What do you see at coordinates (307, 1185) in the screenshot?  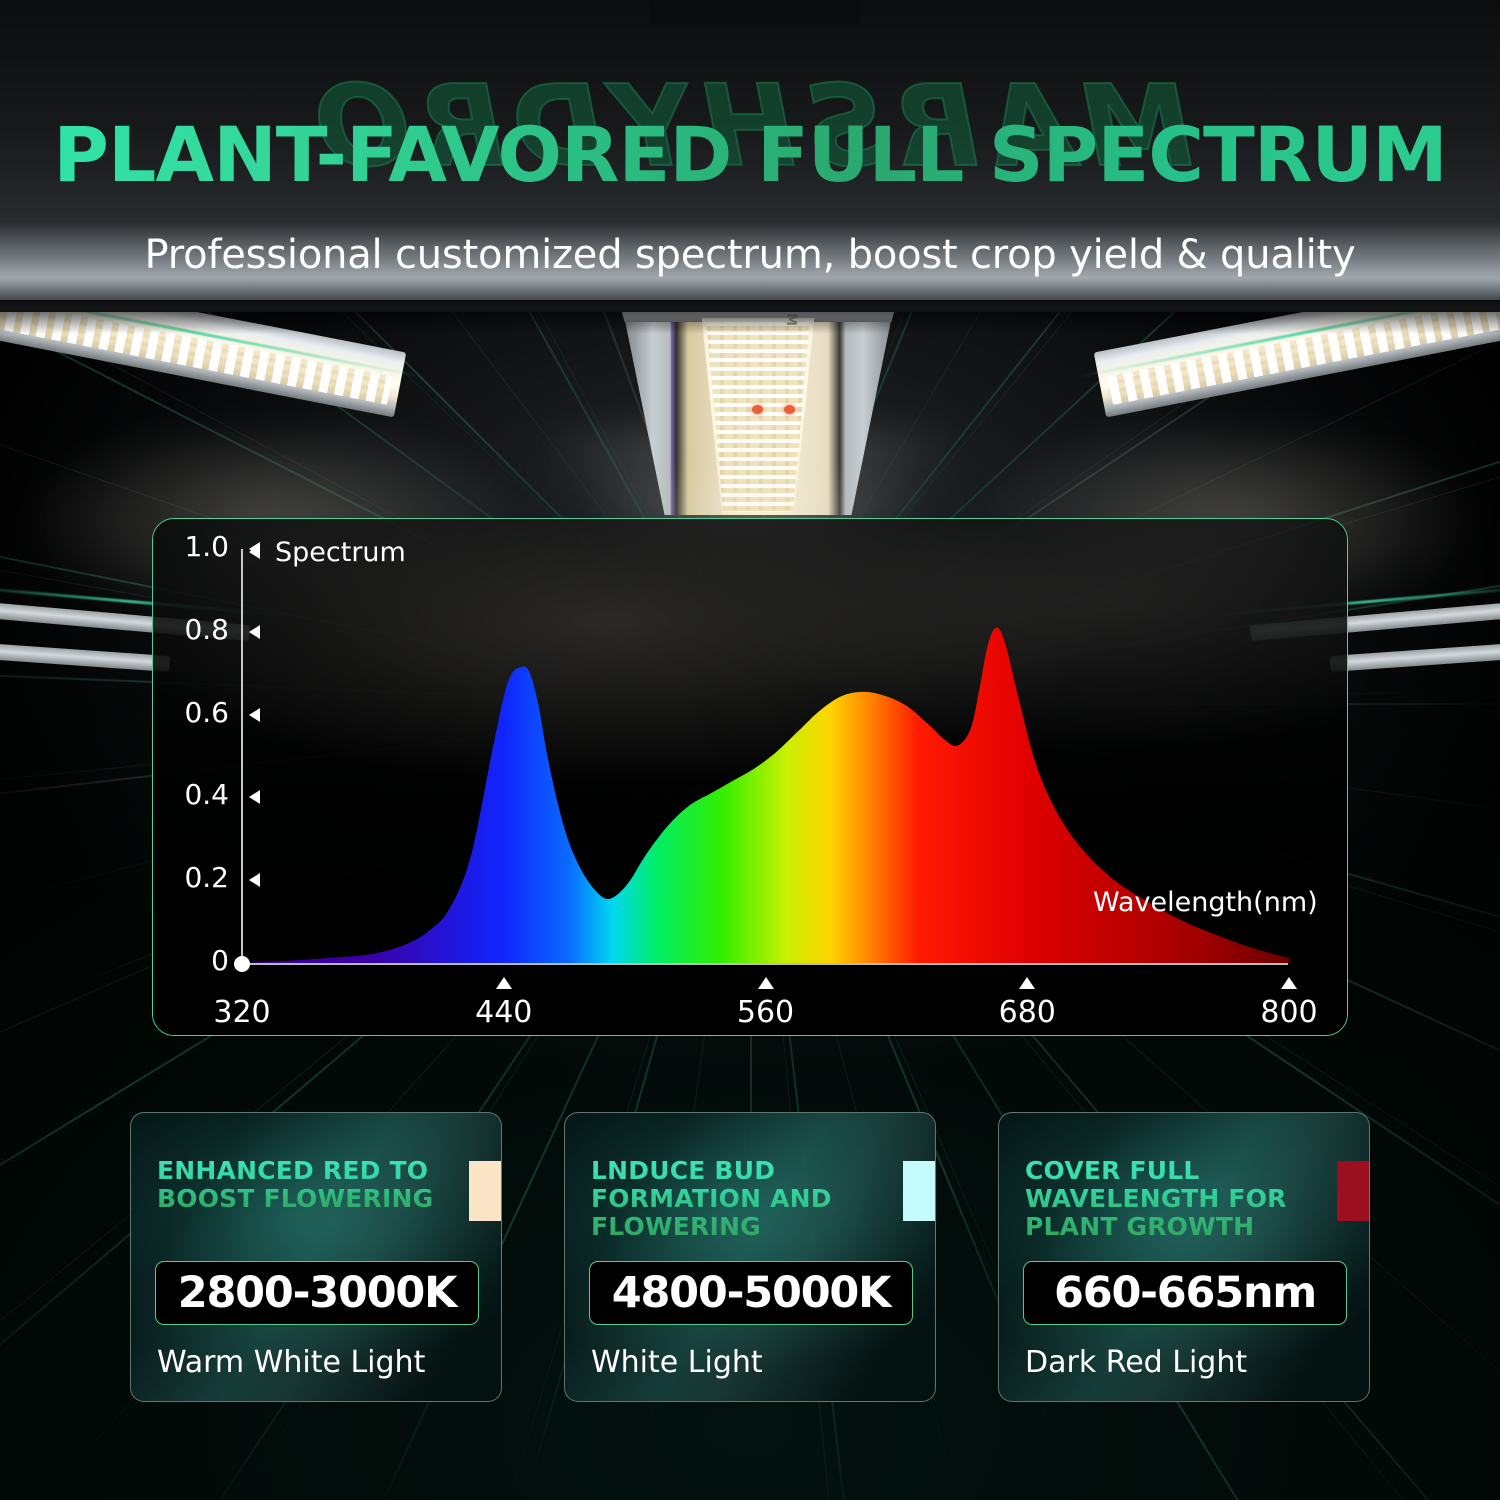 I see `feature-card-headline: ENHANCED RED TO BOOST FLOWERING` at bounding box center [307, 1185].